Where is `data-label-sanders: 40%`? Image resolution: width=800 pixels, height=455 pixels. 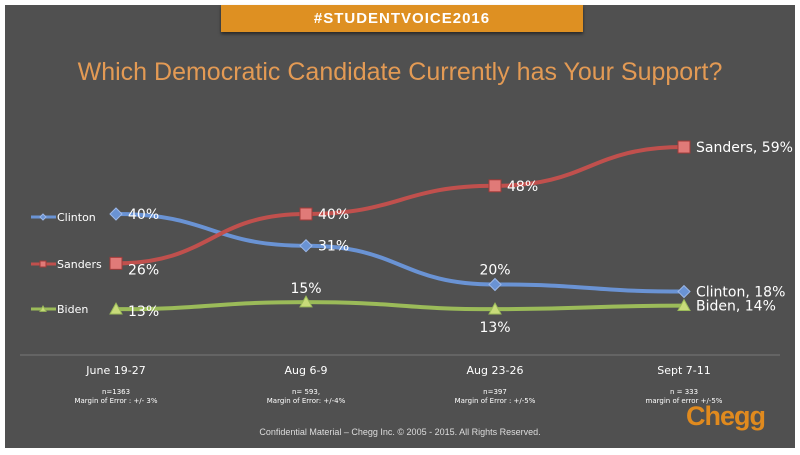 data-label-sanders: 40% is located at coordinates (333, 215).